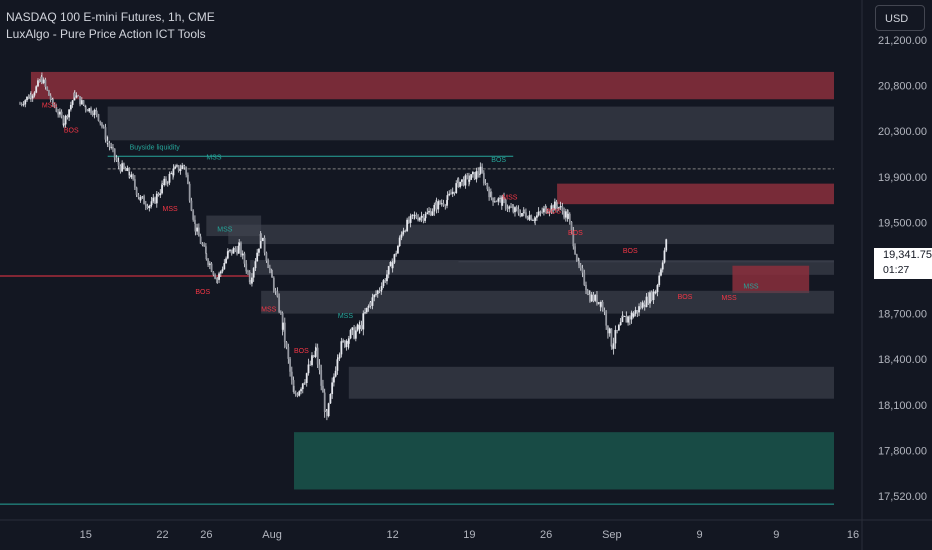  I want to click on symbol-title: NASDAQ 100 E-mini Futures, 1h, CME, so click(110, 17).